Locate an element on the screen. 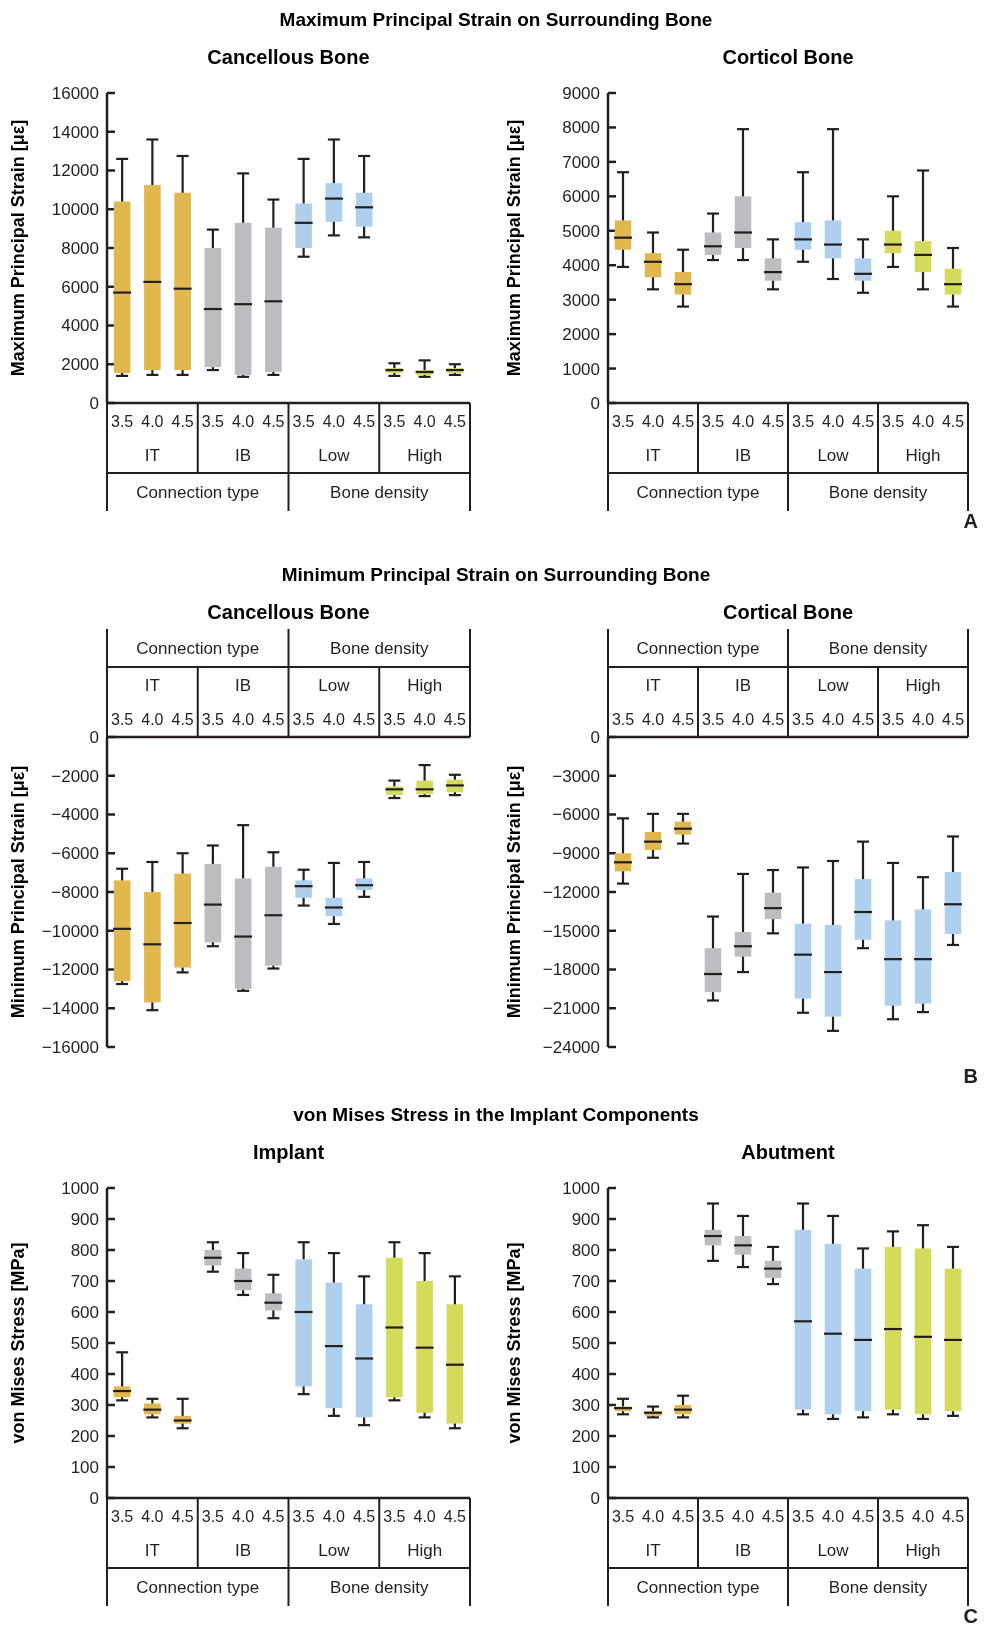 The height and width of the screenshot is (1645, 992). chart-title: Minimum Principal Strain on Surrounding Bone is located at coordinates (496, 574).